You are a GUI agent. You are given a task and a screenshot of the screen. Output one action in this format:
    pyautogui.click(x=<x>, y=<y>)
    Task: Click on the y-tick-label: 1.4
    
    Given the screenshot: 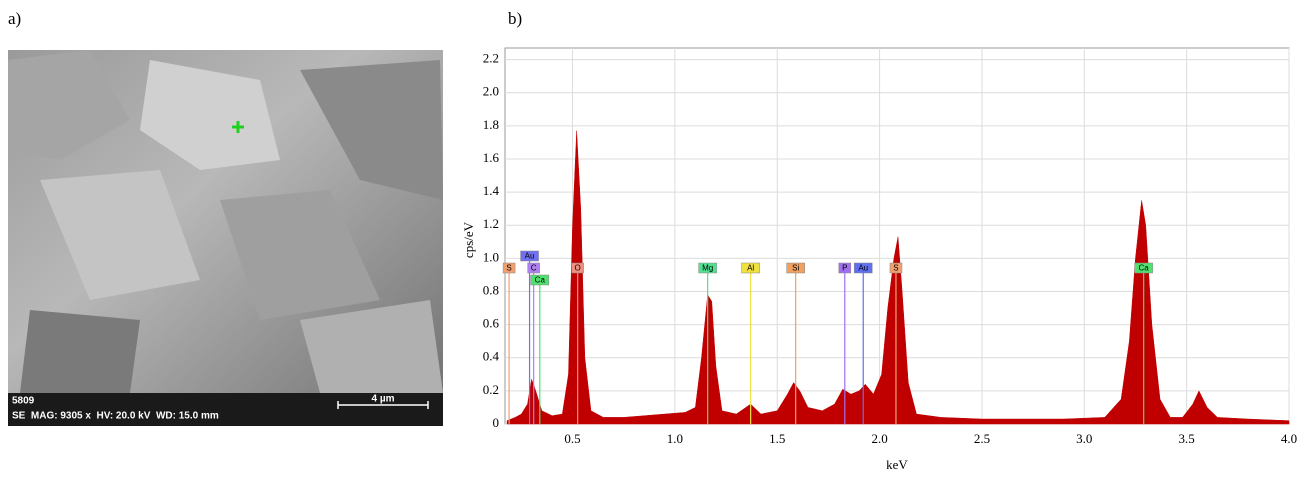 What is the action you would take?
    pyautogui.click(x=491, y=190)
    